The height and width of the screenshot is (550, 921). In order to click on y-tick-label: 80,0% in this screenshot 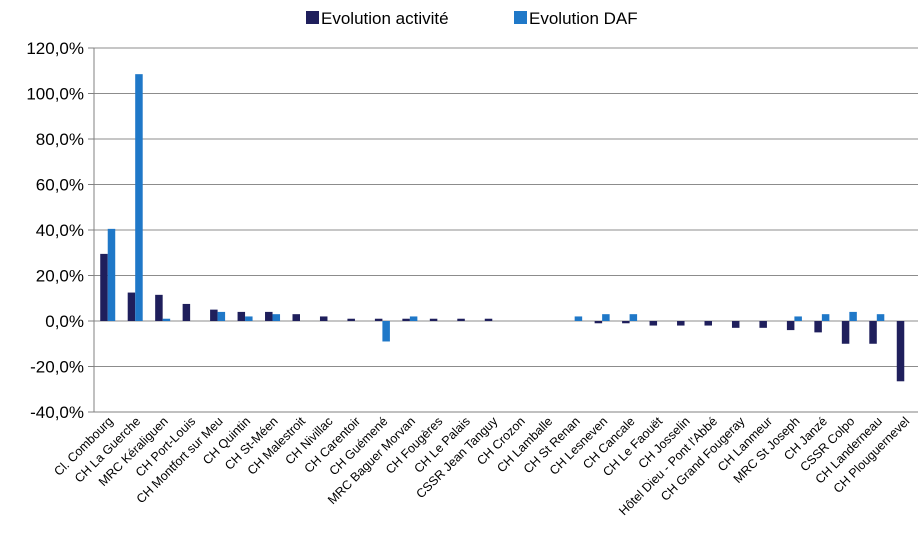, I will do `click(60, 139)`.